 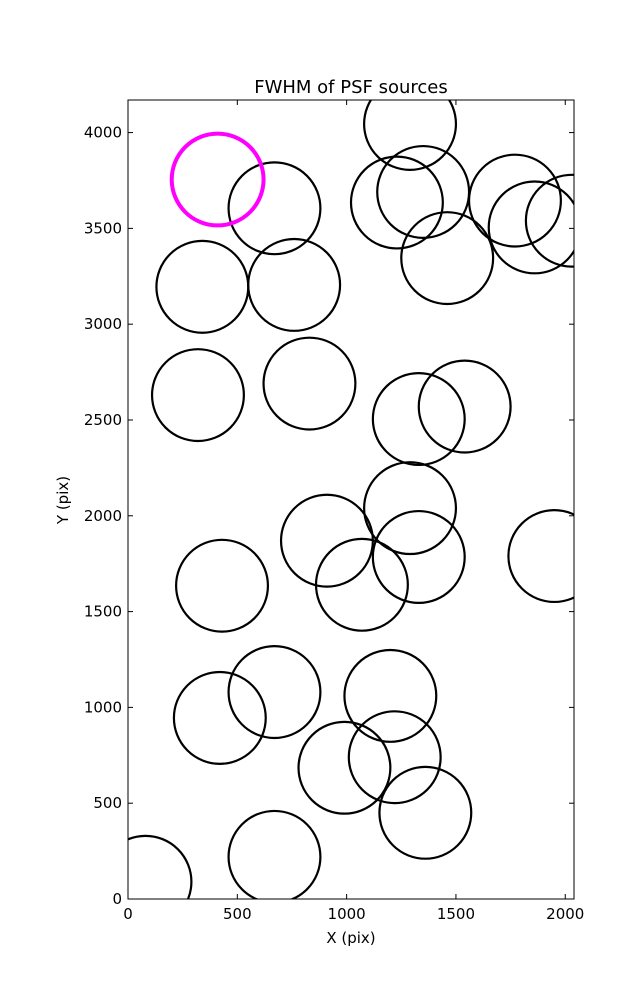 What do you see at coordinates (103, 612) in the screenshot?
I see `y-tick-label: 1500` at bounding box center [103, 612].